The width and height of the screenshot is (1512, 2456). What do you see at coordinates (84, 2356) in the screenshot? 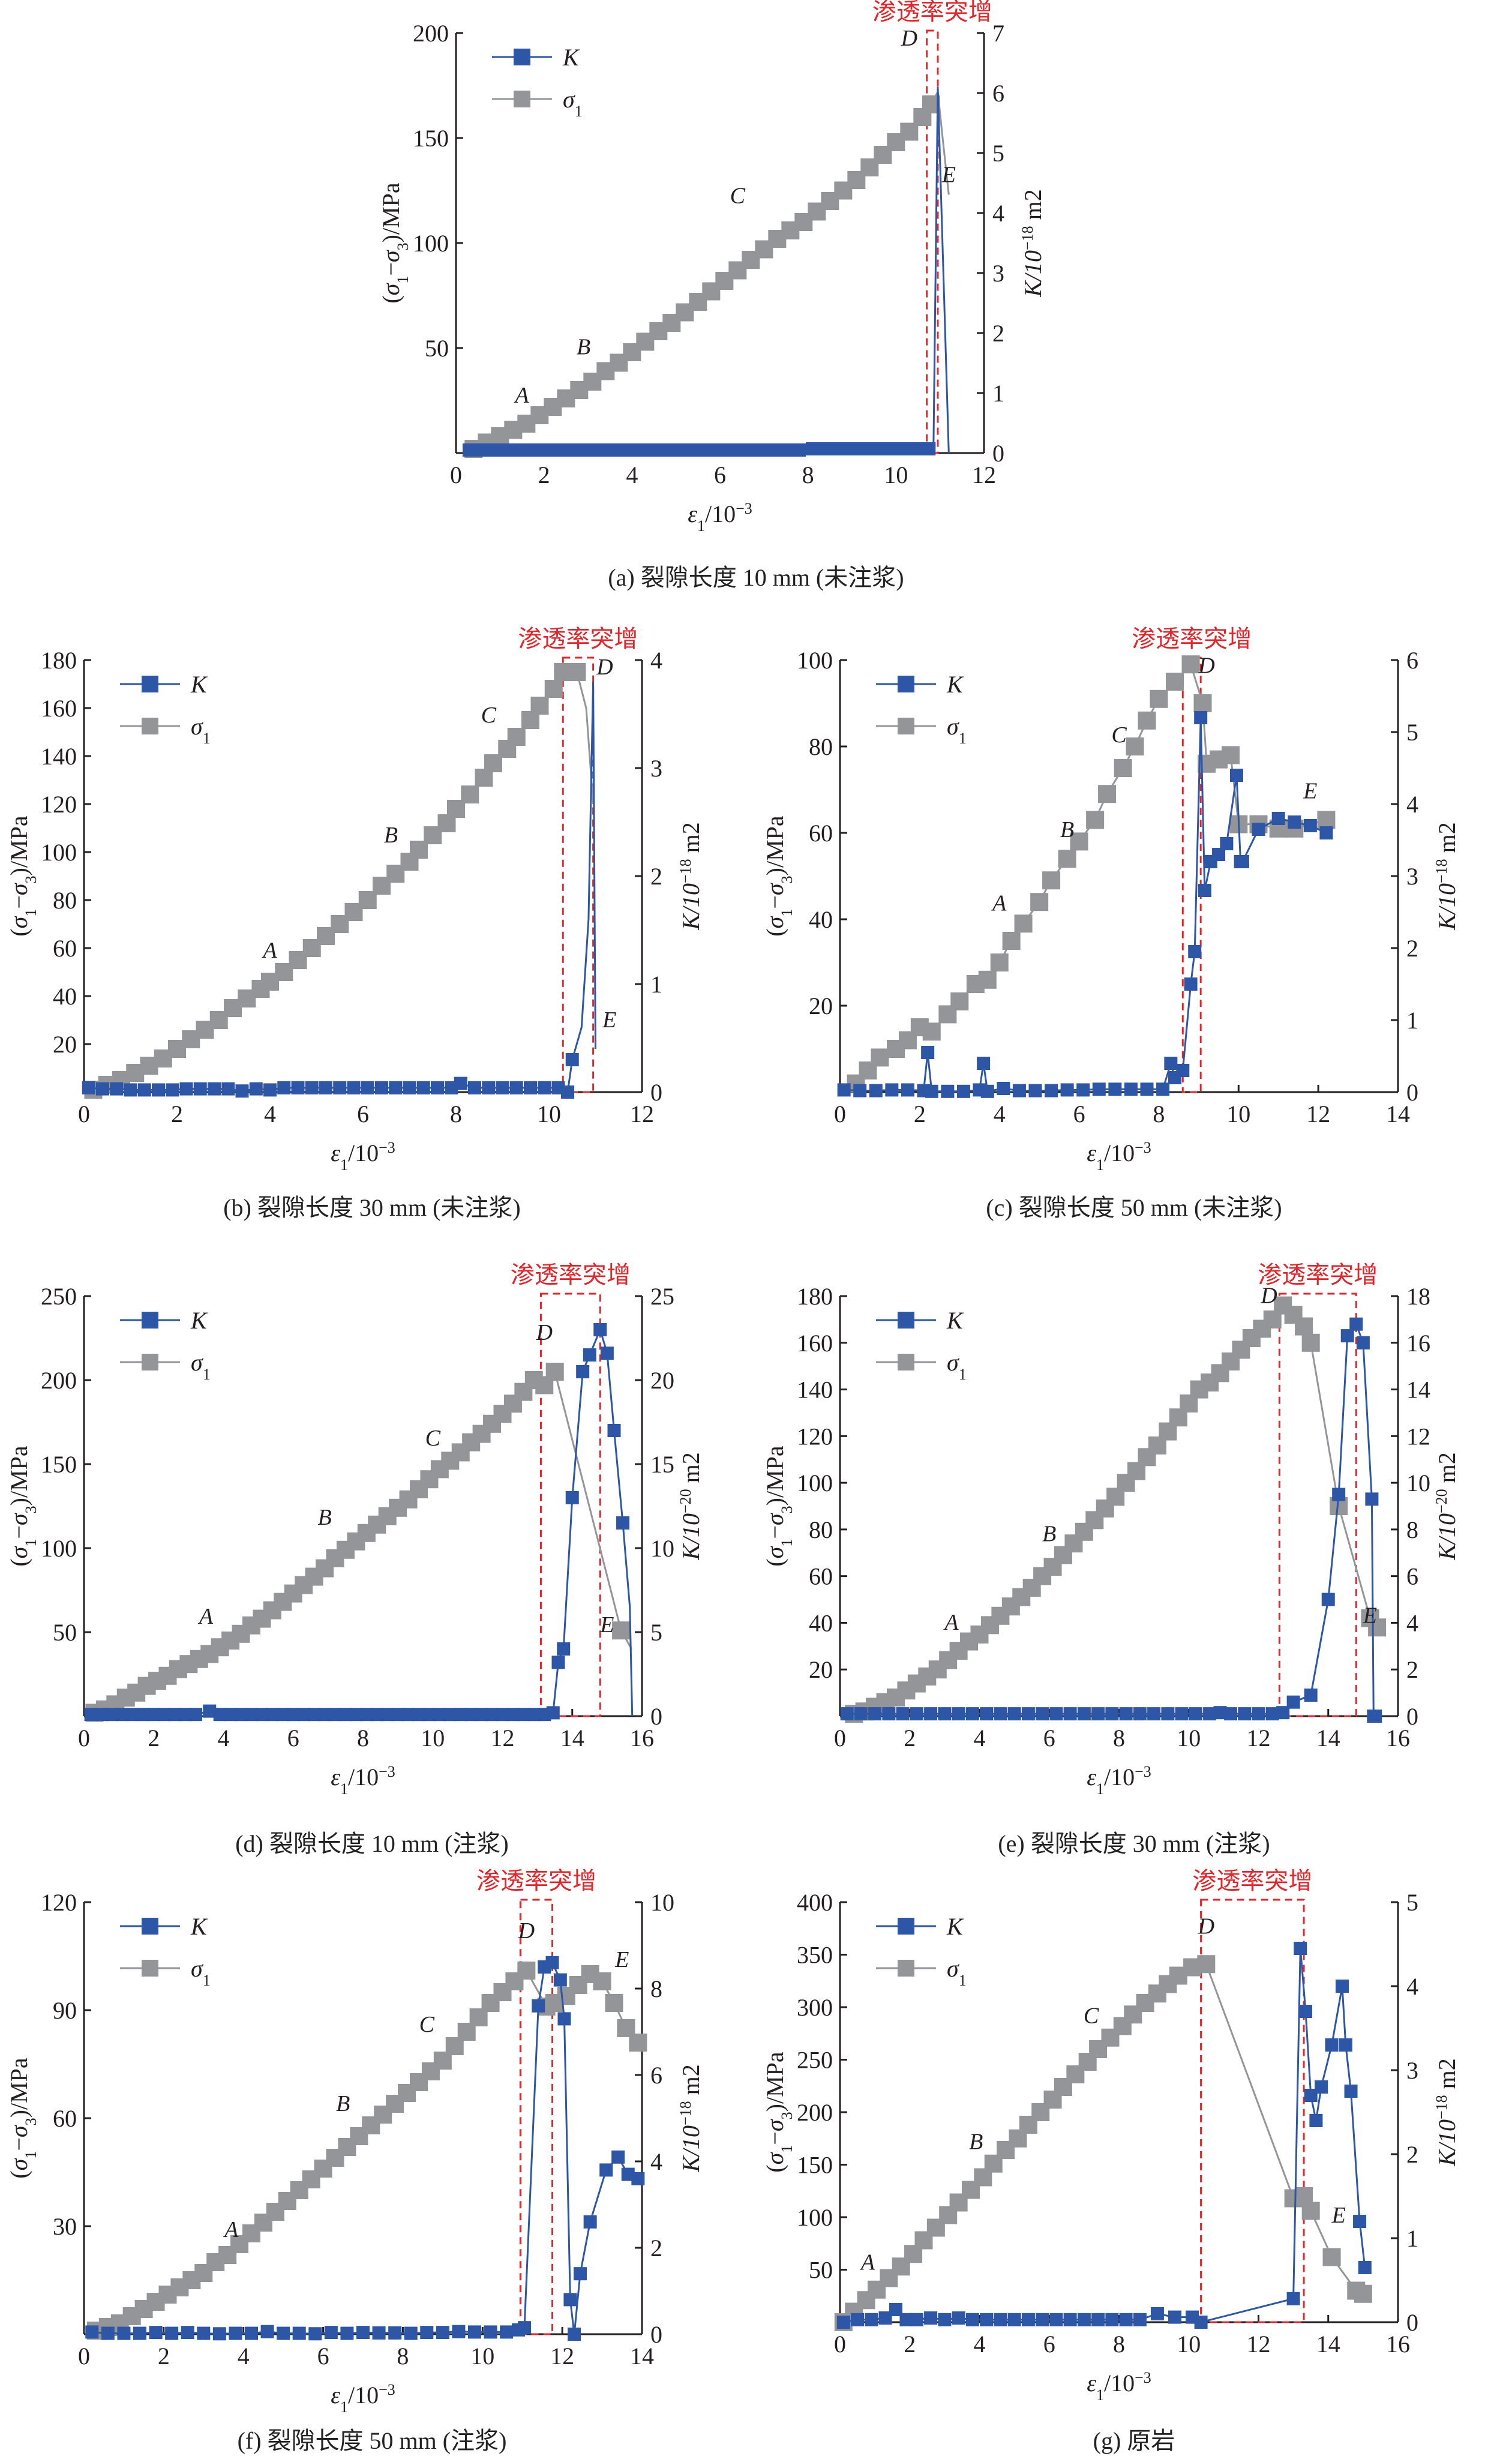
I see `x-tick-label: 0` at bounding box center [84, 2356].